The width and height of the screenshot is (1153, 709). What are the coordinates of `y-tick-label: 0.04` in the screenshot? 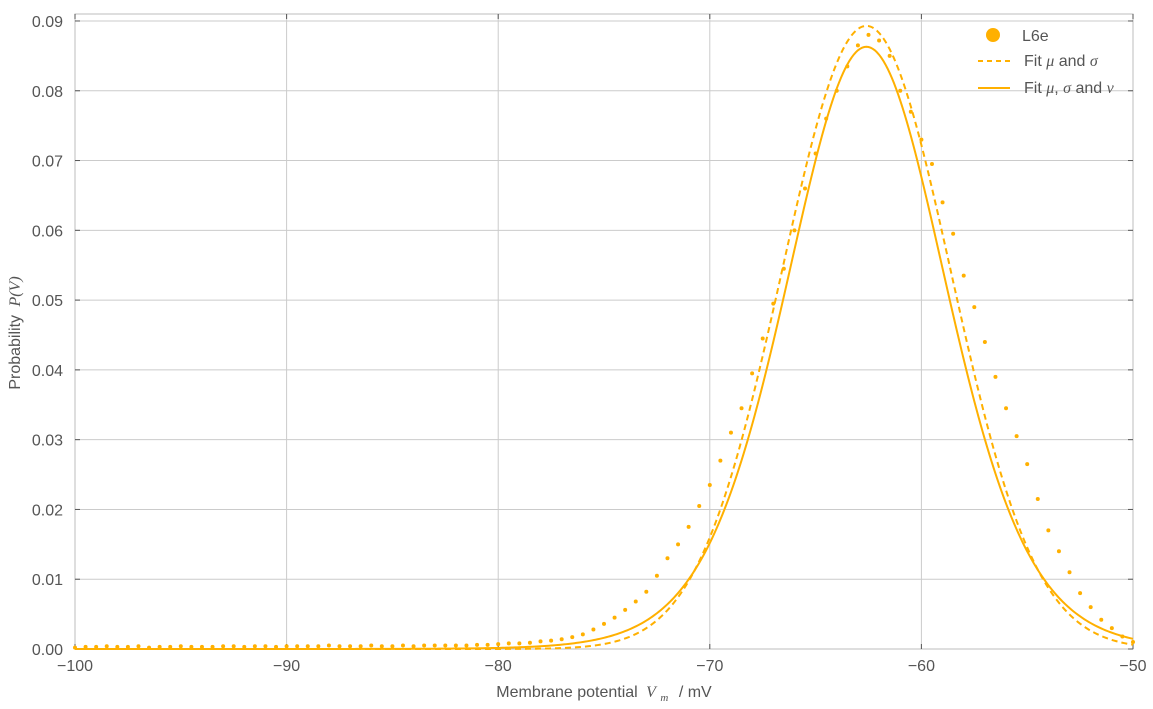 It's located at (47, 371).